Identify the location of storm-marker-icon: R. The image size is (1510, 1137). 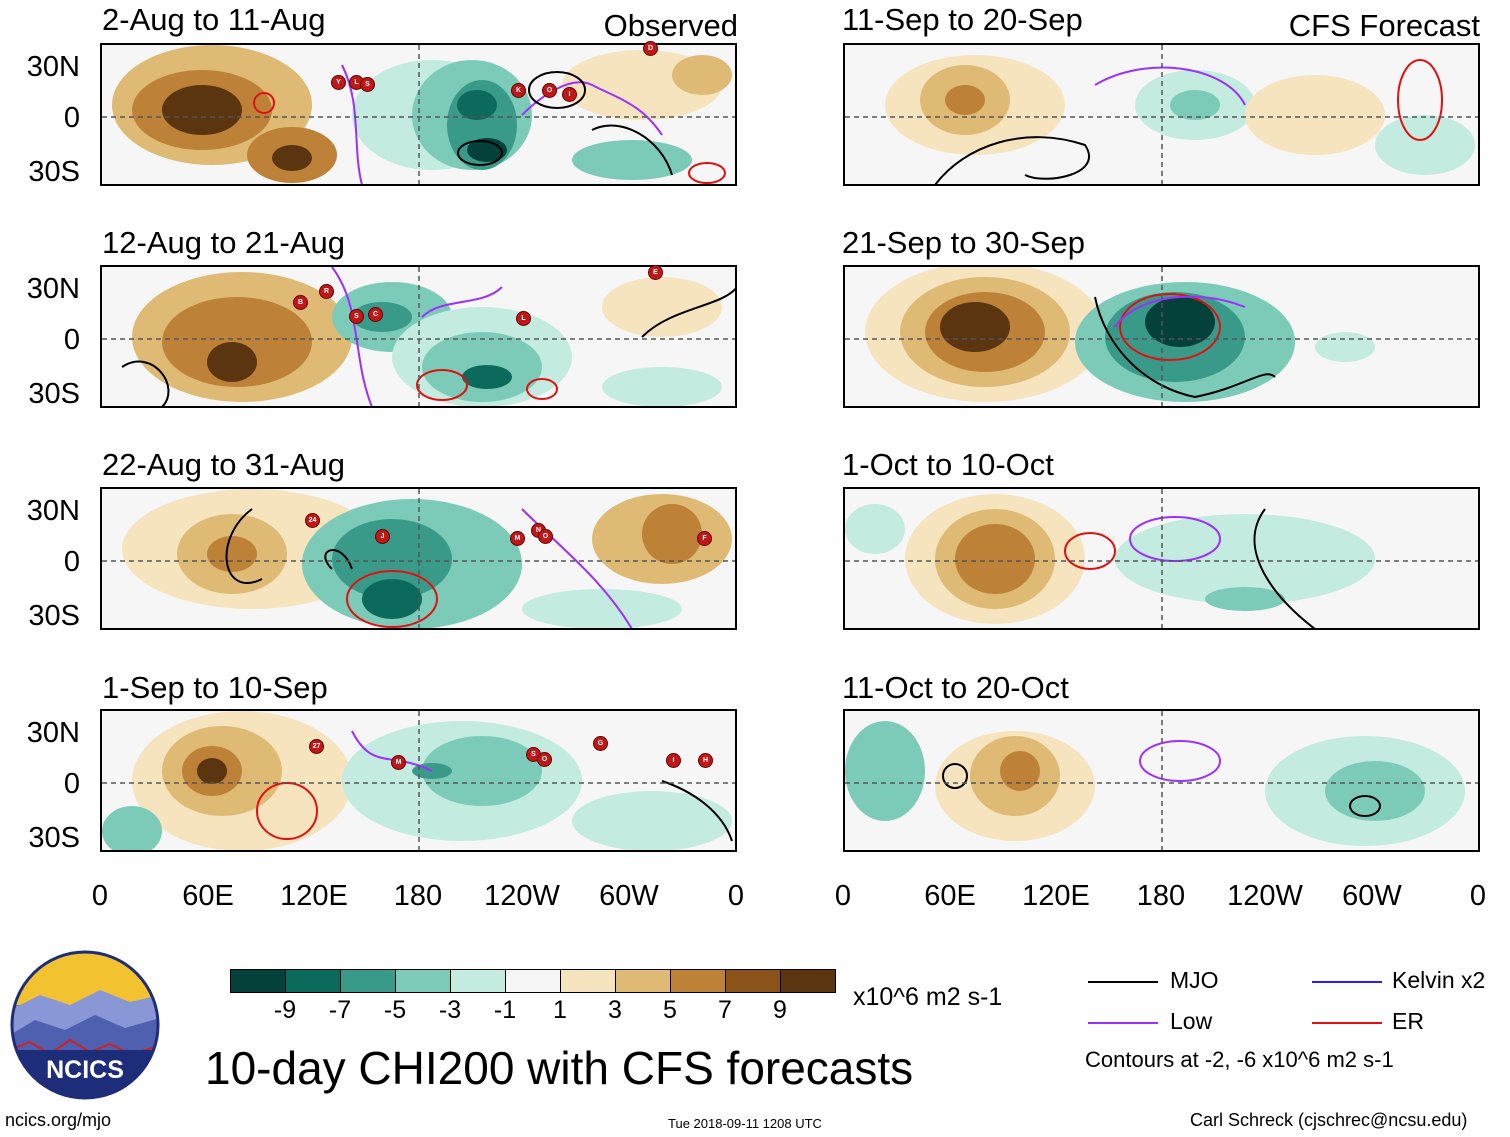
(326, 291).